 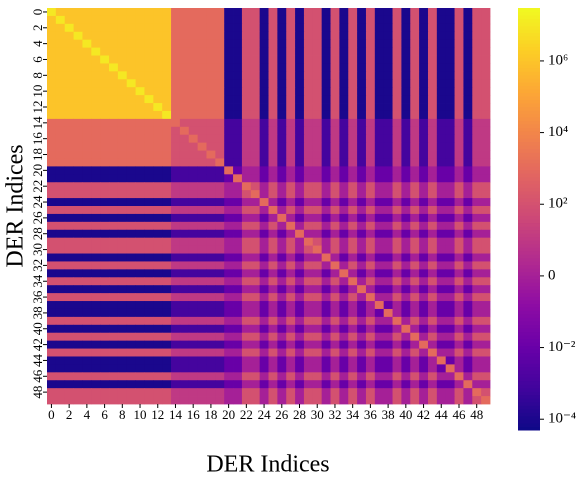 What do you see at coordinates (37, 12) in the screenshot?
I see `y-tick-label: 0` at bounding box center [37, 12].